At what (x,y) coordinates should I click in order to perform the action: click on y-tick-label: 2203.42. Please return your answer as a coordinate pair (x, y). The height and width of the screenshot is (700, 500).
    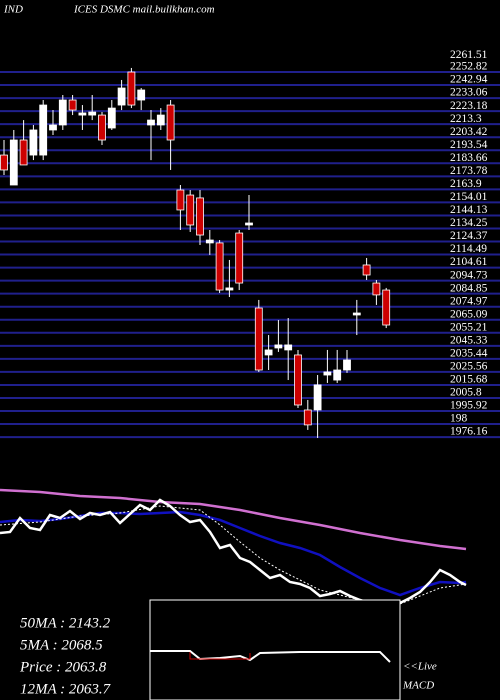
    Looking at the image, I should click on (469, 132).